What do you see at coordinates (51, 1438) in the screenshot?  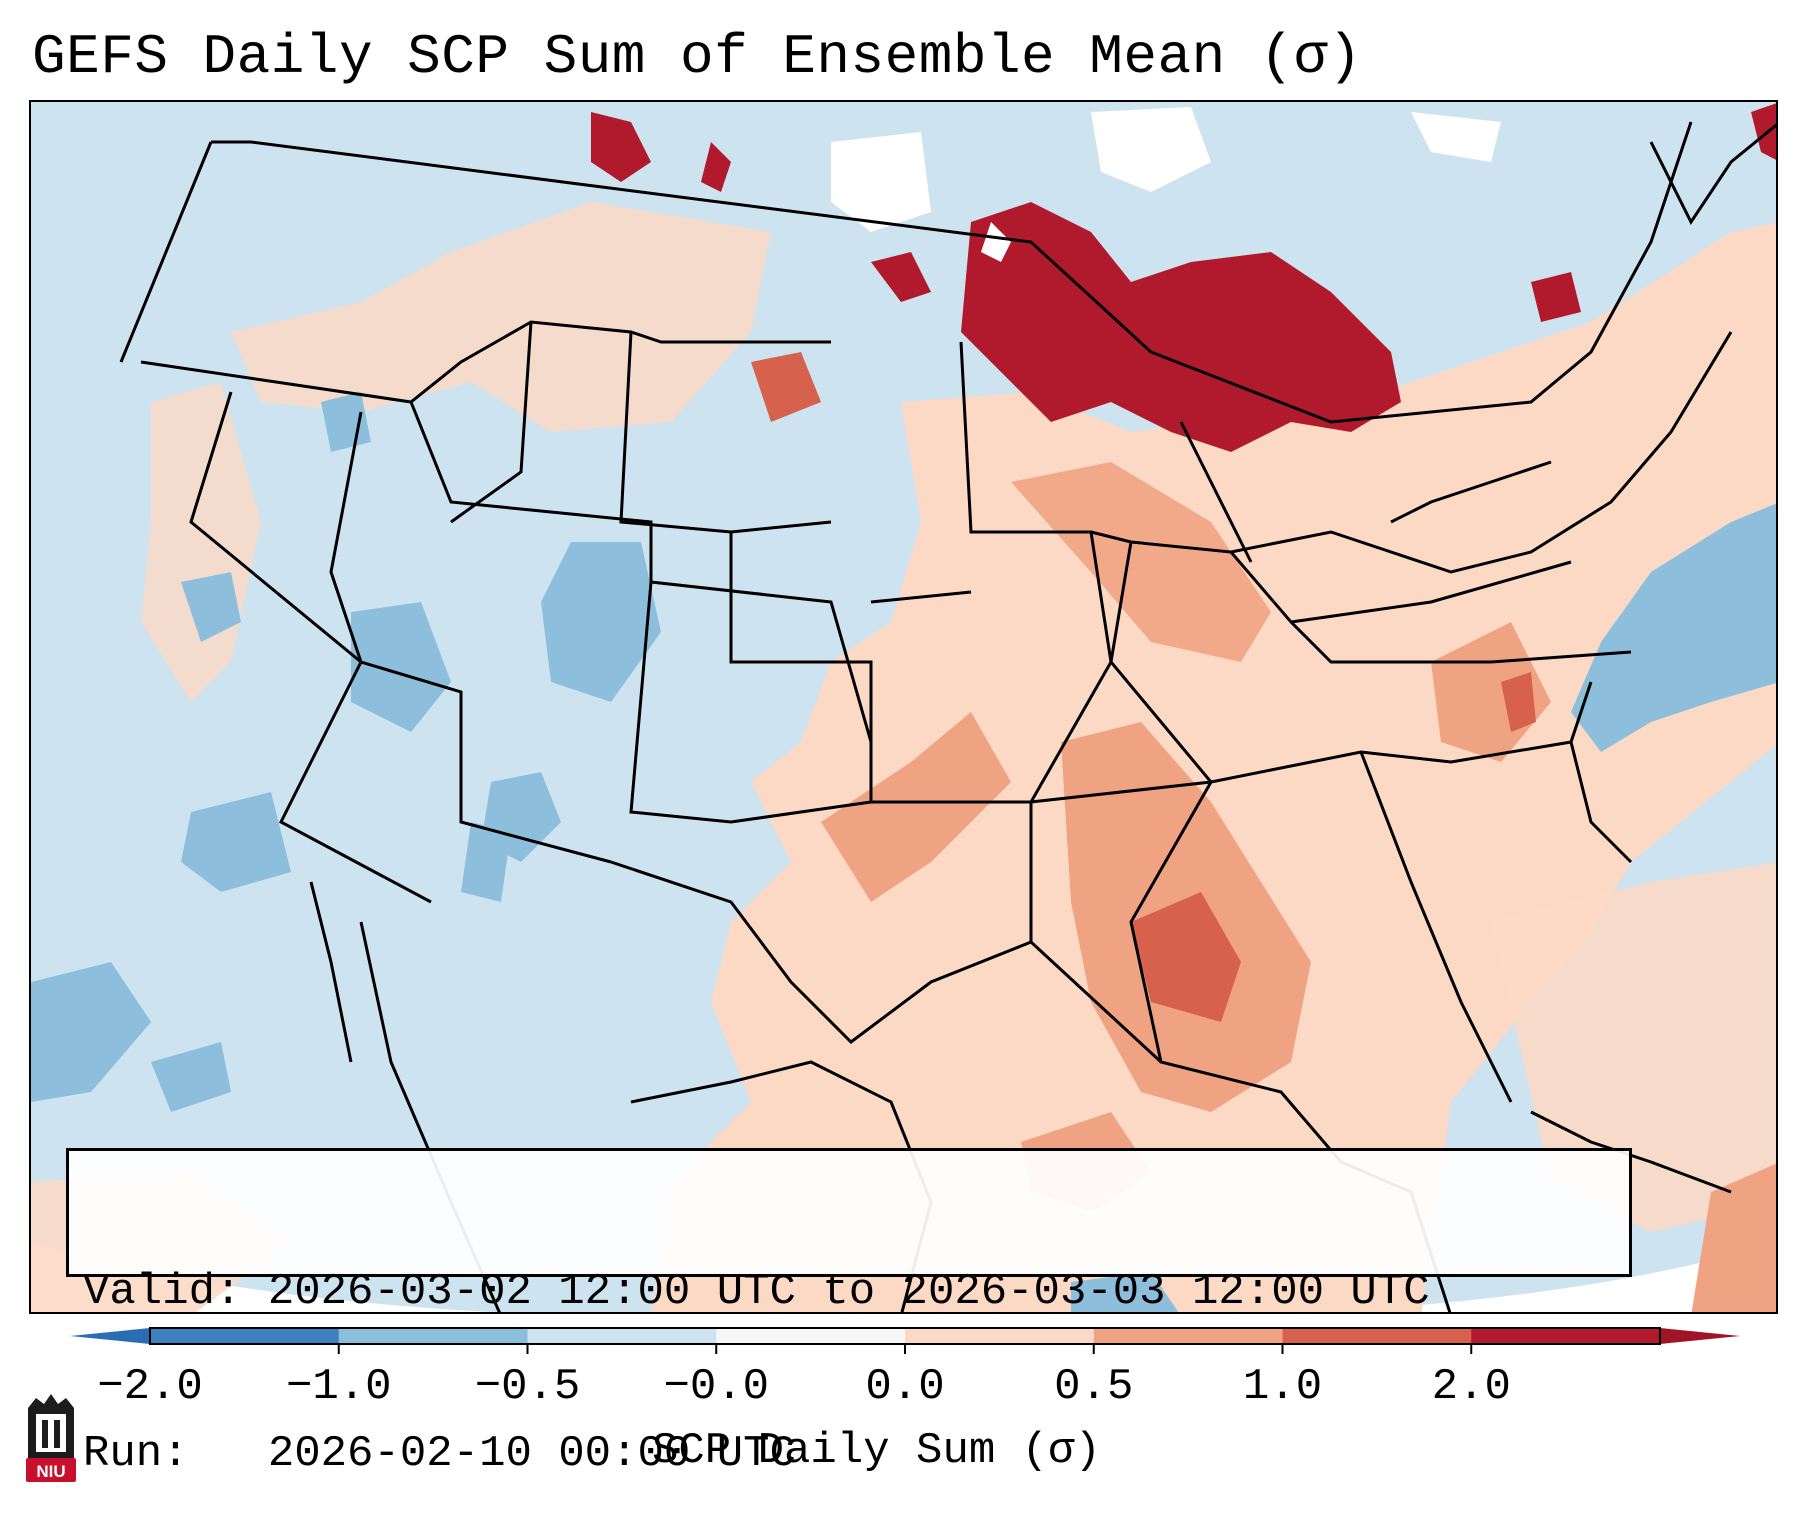 I see `niu-logo: NIU` at bounding box center [51, 1438].